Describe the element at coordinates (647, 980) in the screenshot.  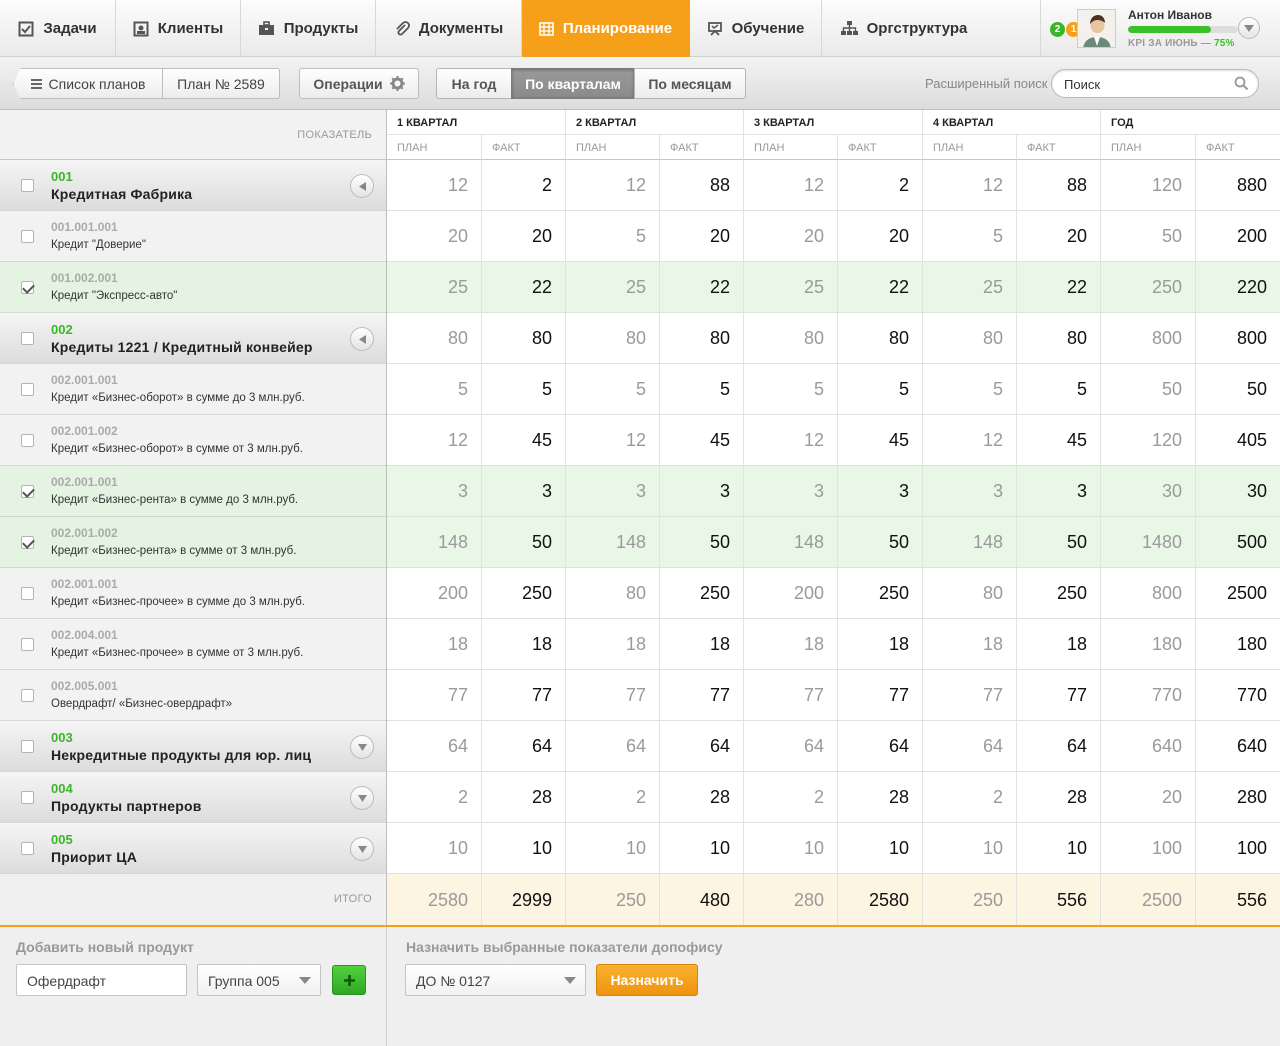
I see `assign-button: Назначить` at that location.